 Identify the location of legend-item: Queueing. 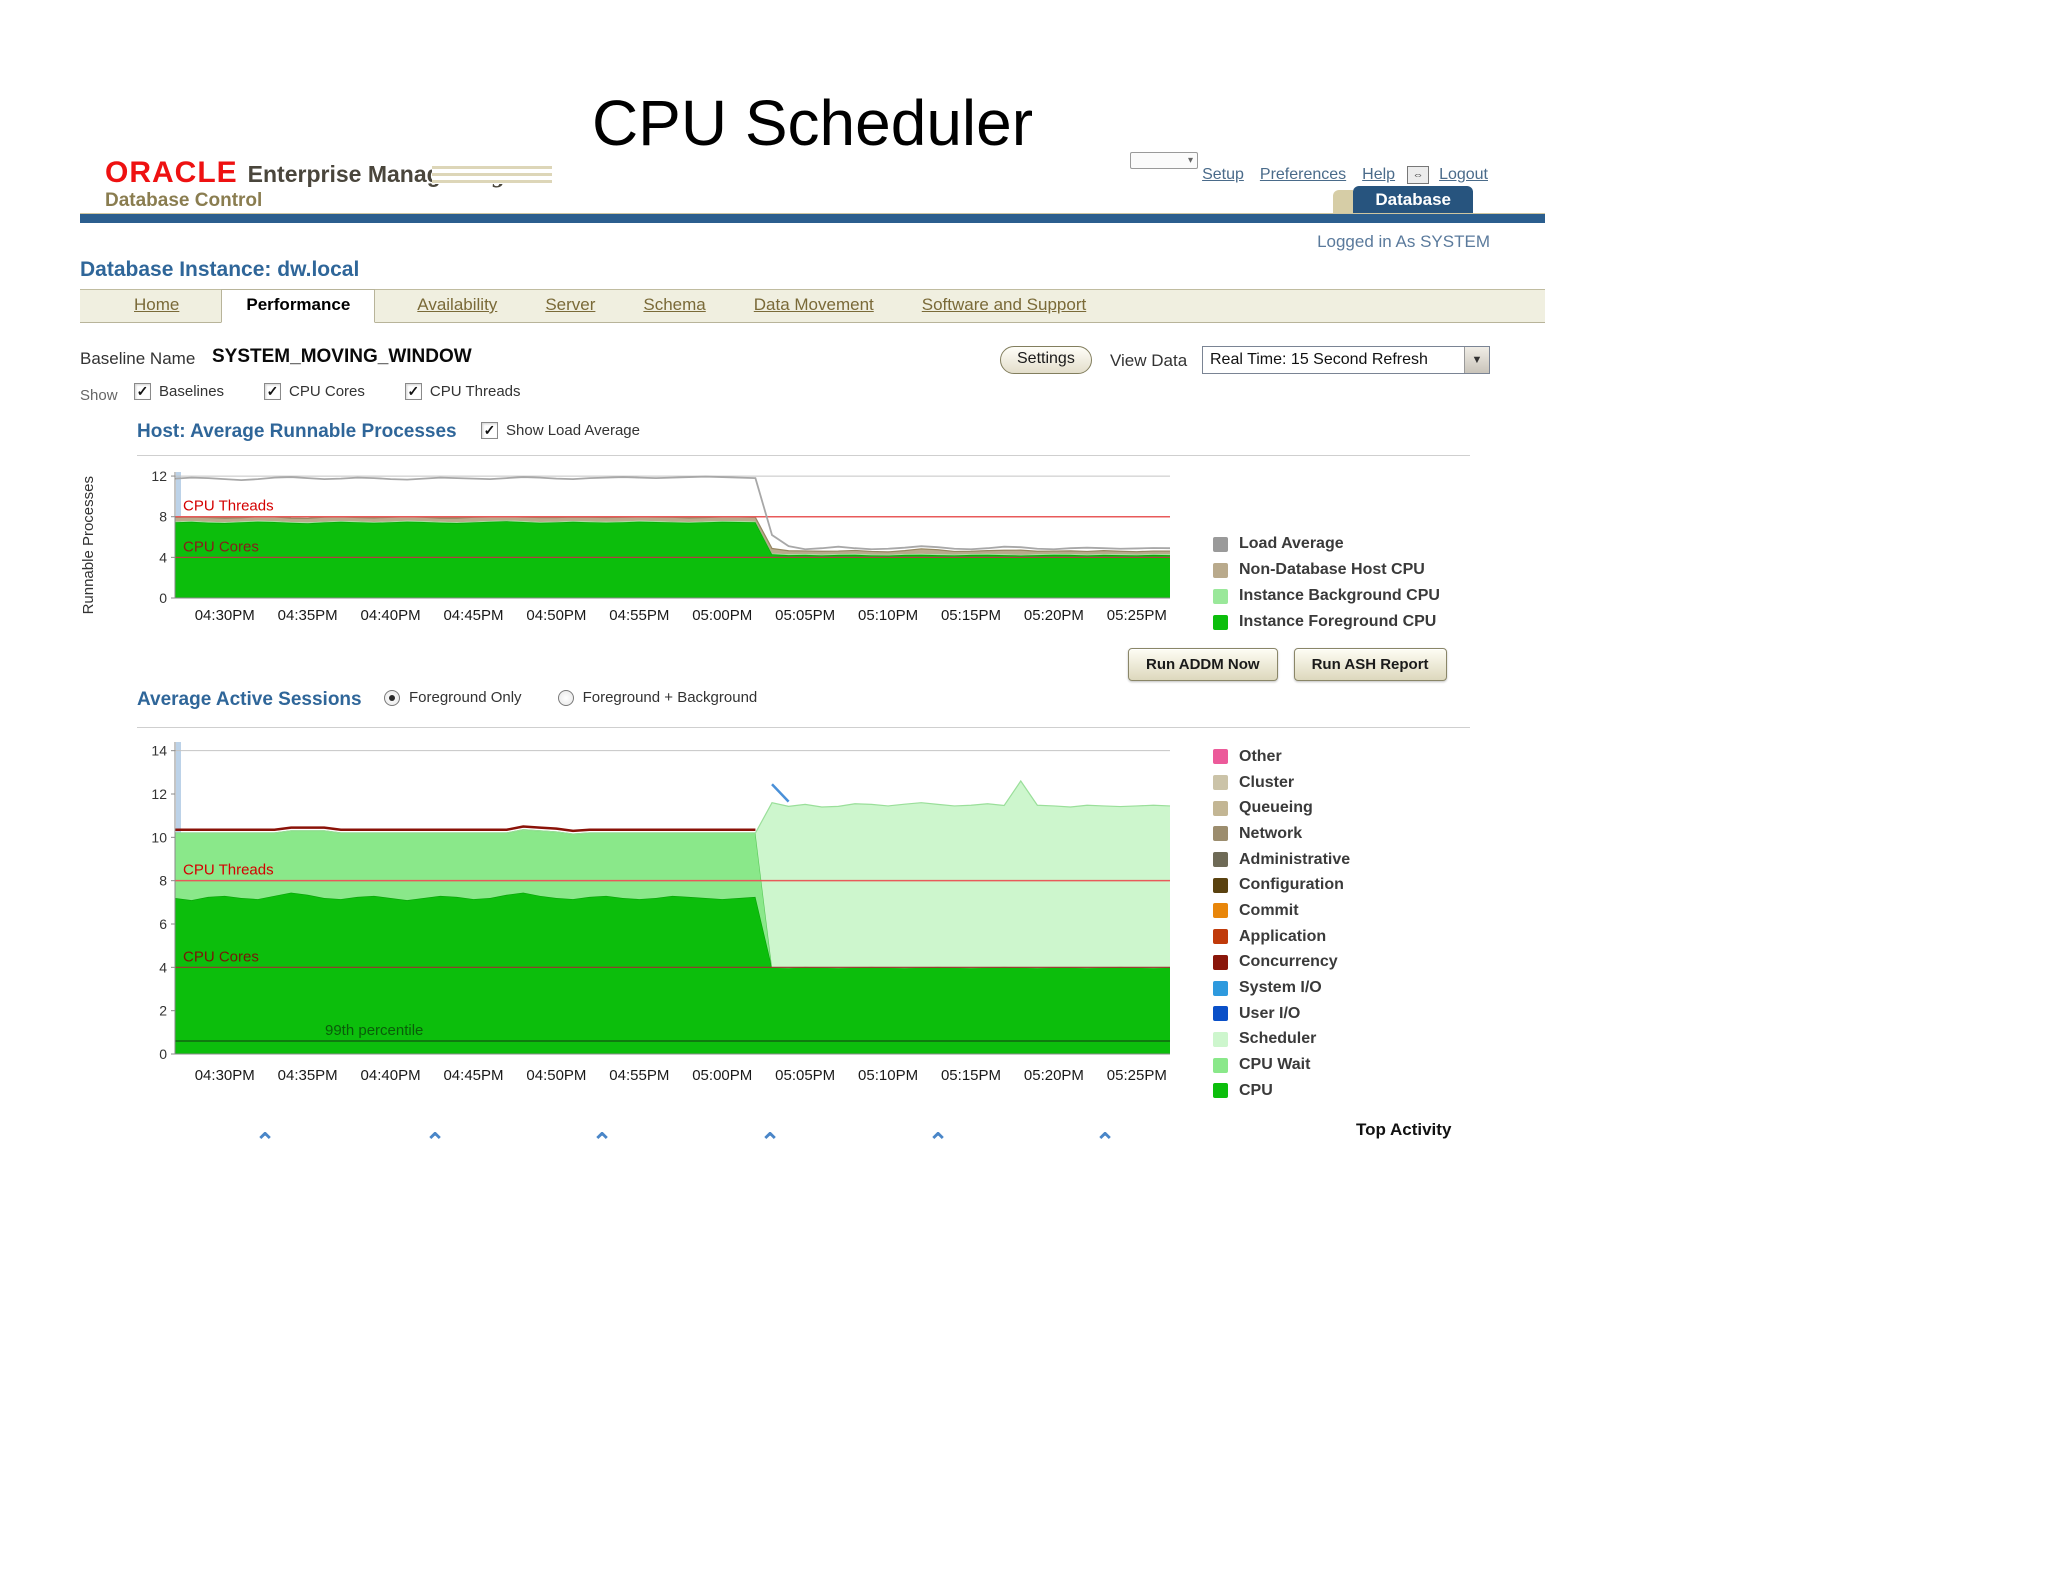
(1281, 808).